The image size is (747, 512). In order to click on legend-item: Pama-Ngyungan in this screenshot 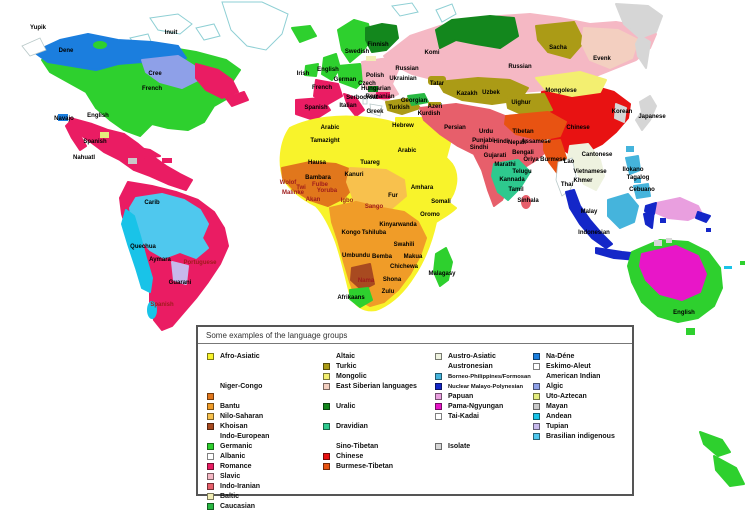, I will do `click(483, 407)`.